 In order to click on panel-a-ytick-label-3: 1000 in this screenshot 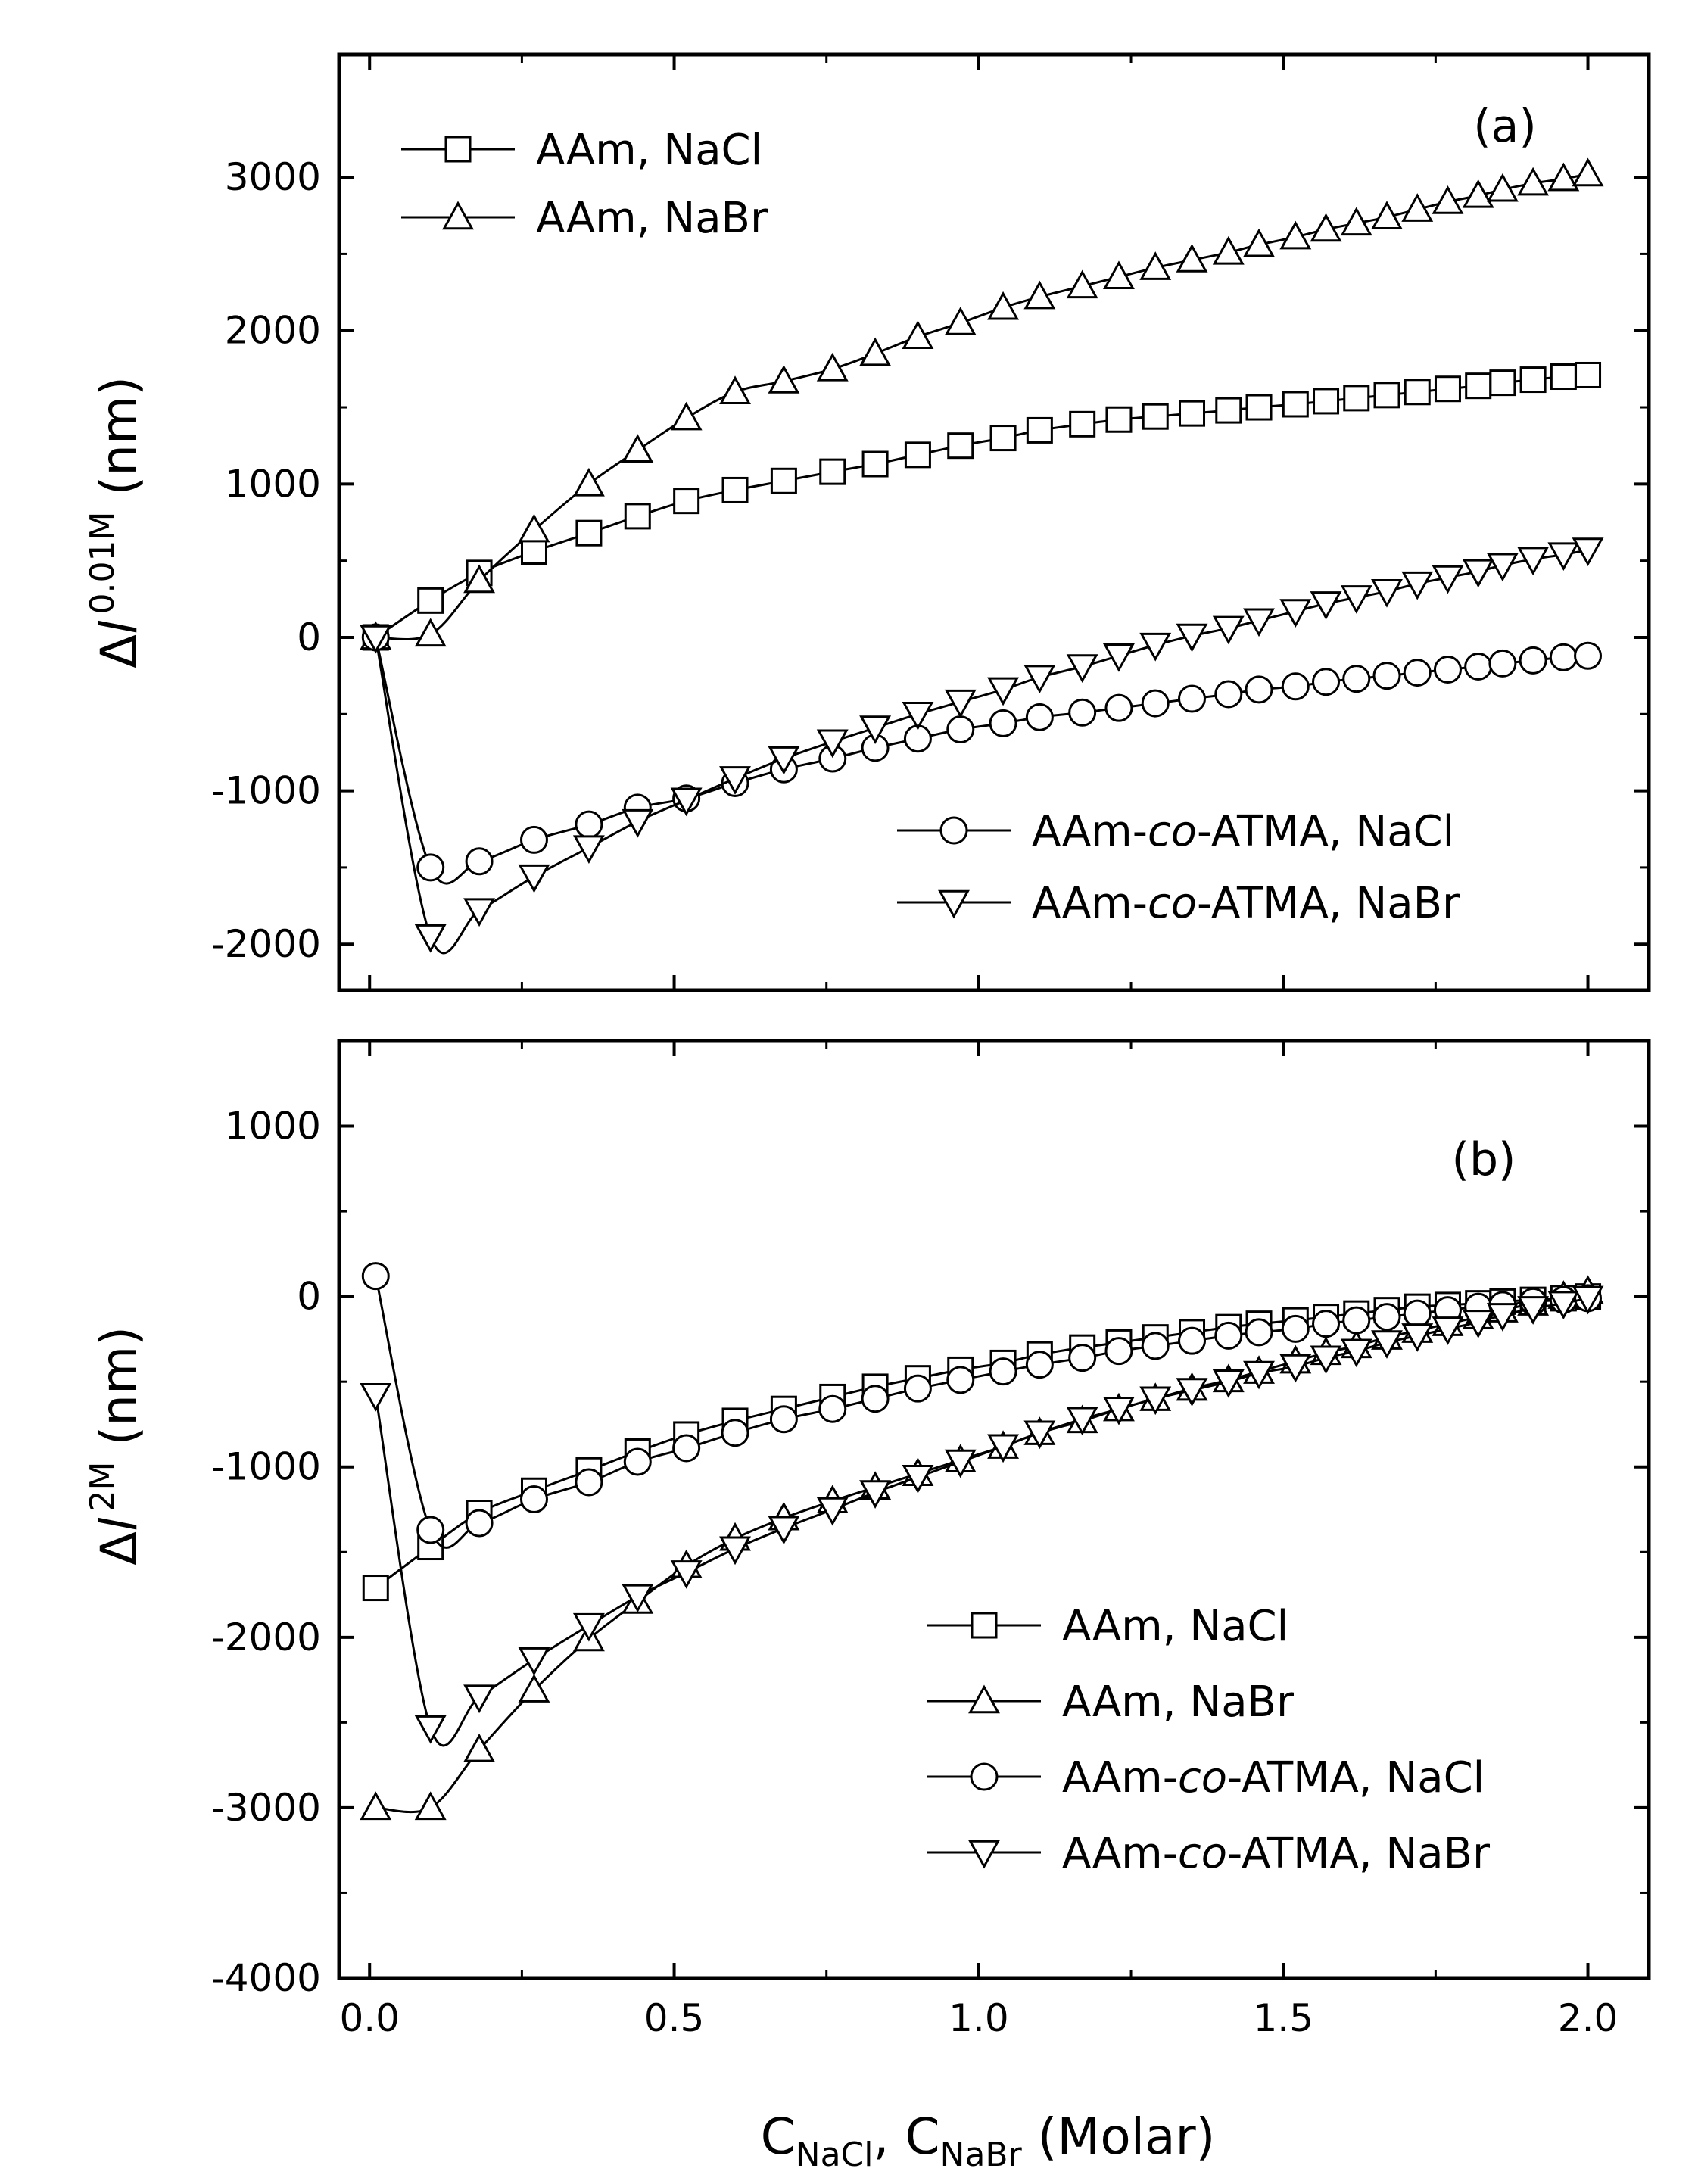, I will do `click(273, 484)`.